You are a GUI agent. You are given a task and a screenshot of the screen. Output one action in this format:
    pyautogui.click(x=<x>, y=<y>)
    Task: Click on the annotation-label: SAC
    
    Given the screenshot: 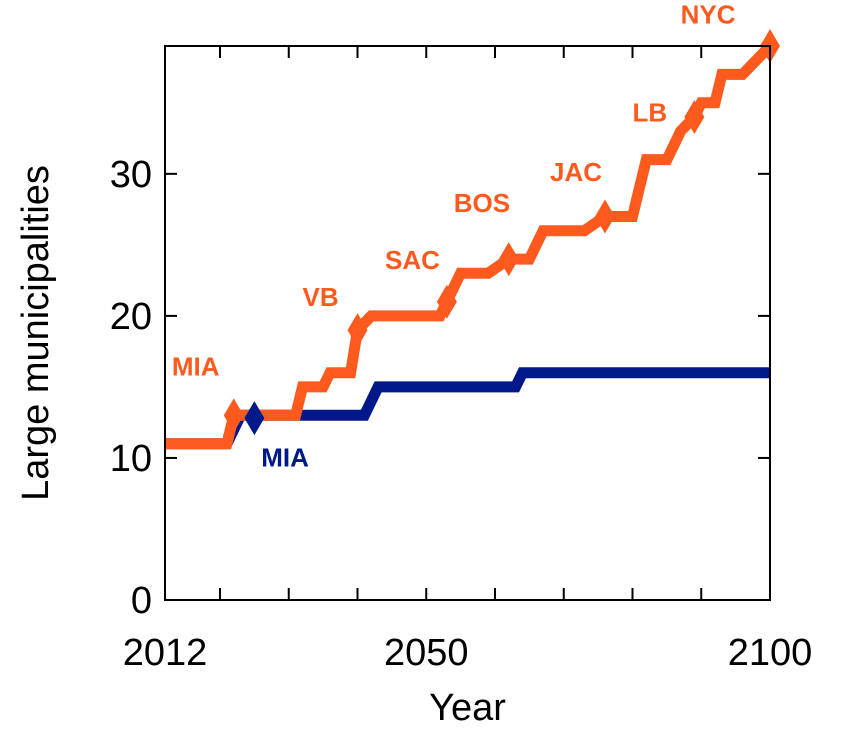 What is the action you would take?
    pyautogui.click(x=412, y=260)
    